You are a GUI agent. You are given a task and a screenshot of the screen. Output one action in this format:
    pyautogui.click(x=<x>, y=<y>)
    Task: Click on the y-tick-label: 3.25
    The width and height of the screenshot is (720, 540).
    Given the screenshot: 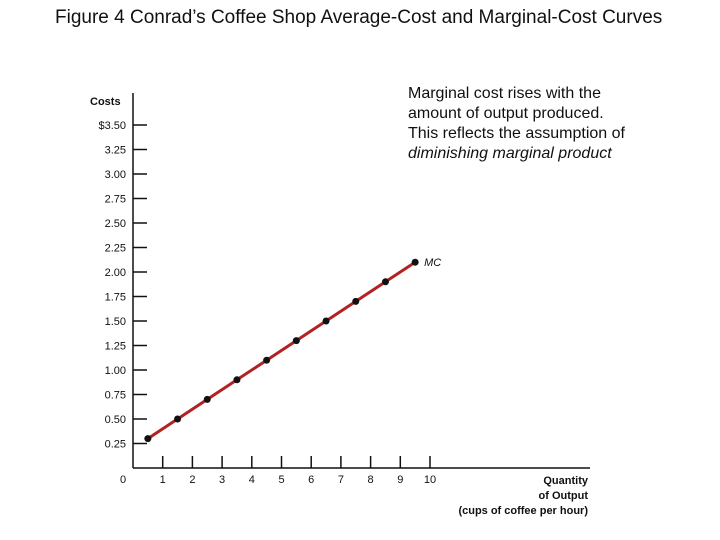 What is the action you would take?
    pyautogui.click(x=115, y=151)
    